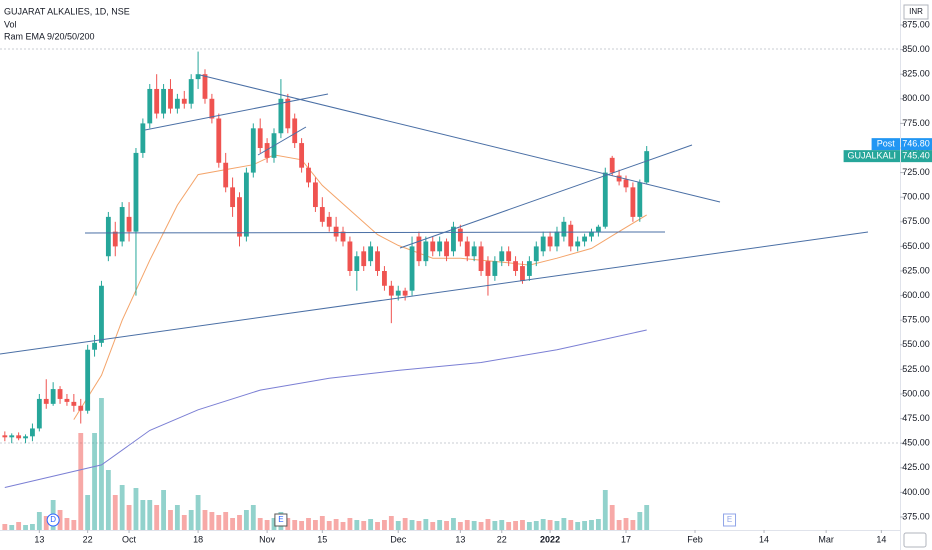 The width and height of the screenshot is (932, 550). Describe the element at coordinates (916, 492) in the screenshot. I see `y-tick-label: 400.00` at that location.